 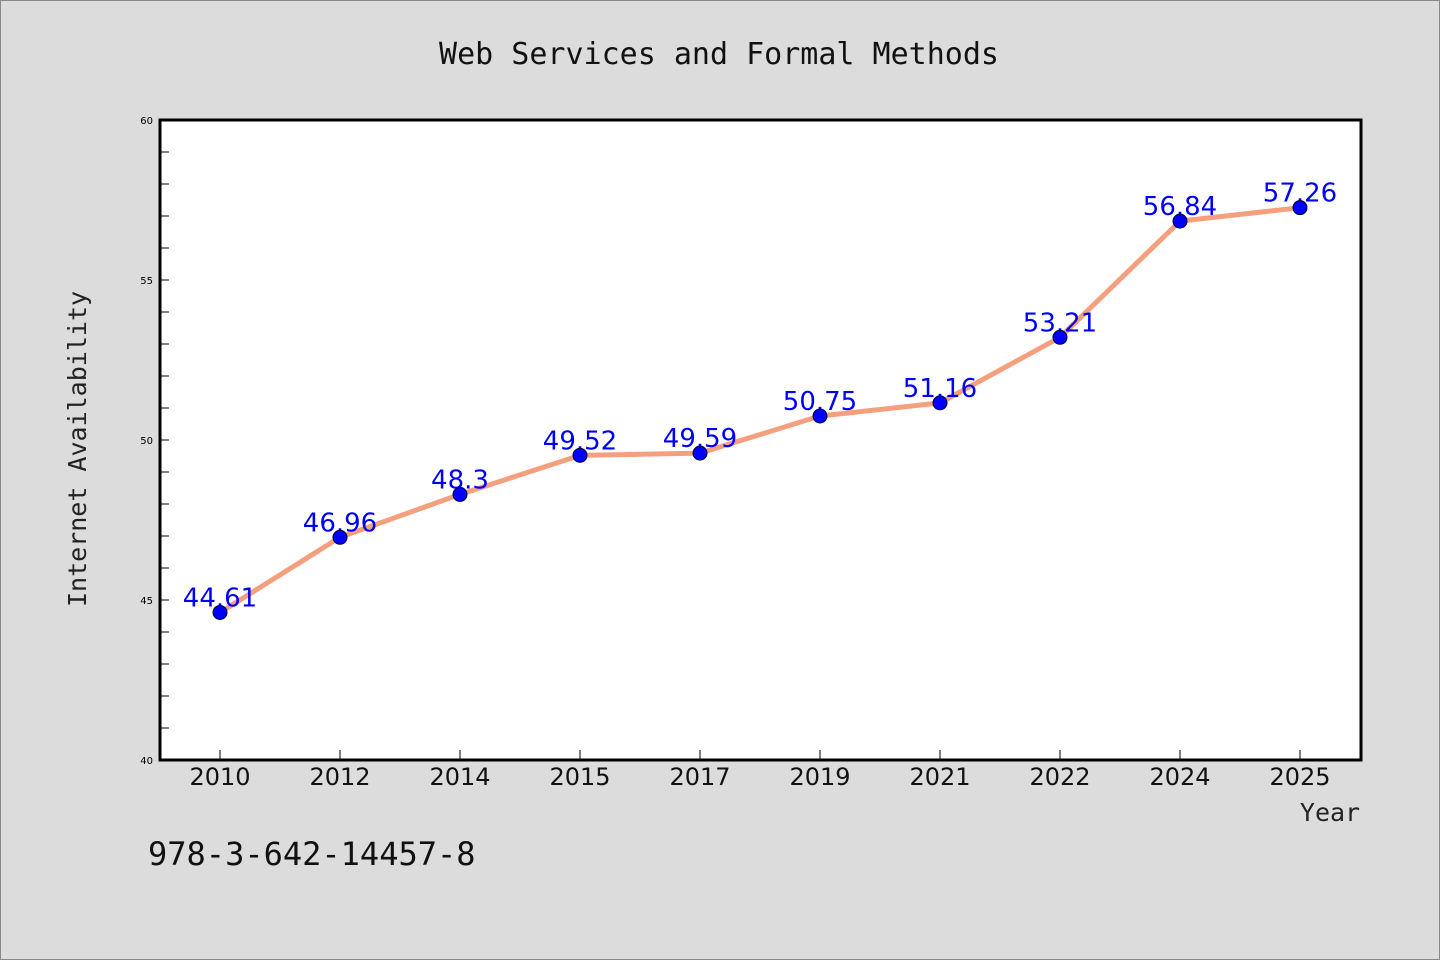 I want to click on x-axis-label: Year, so click(x=1330, y=812).